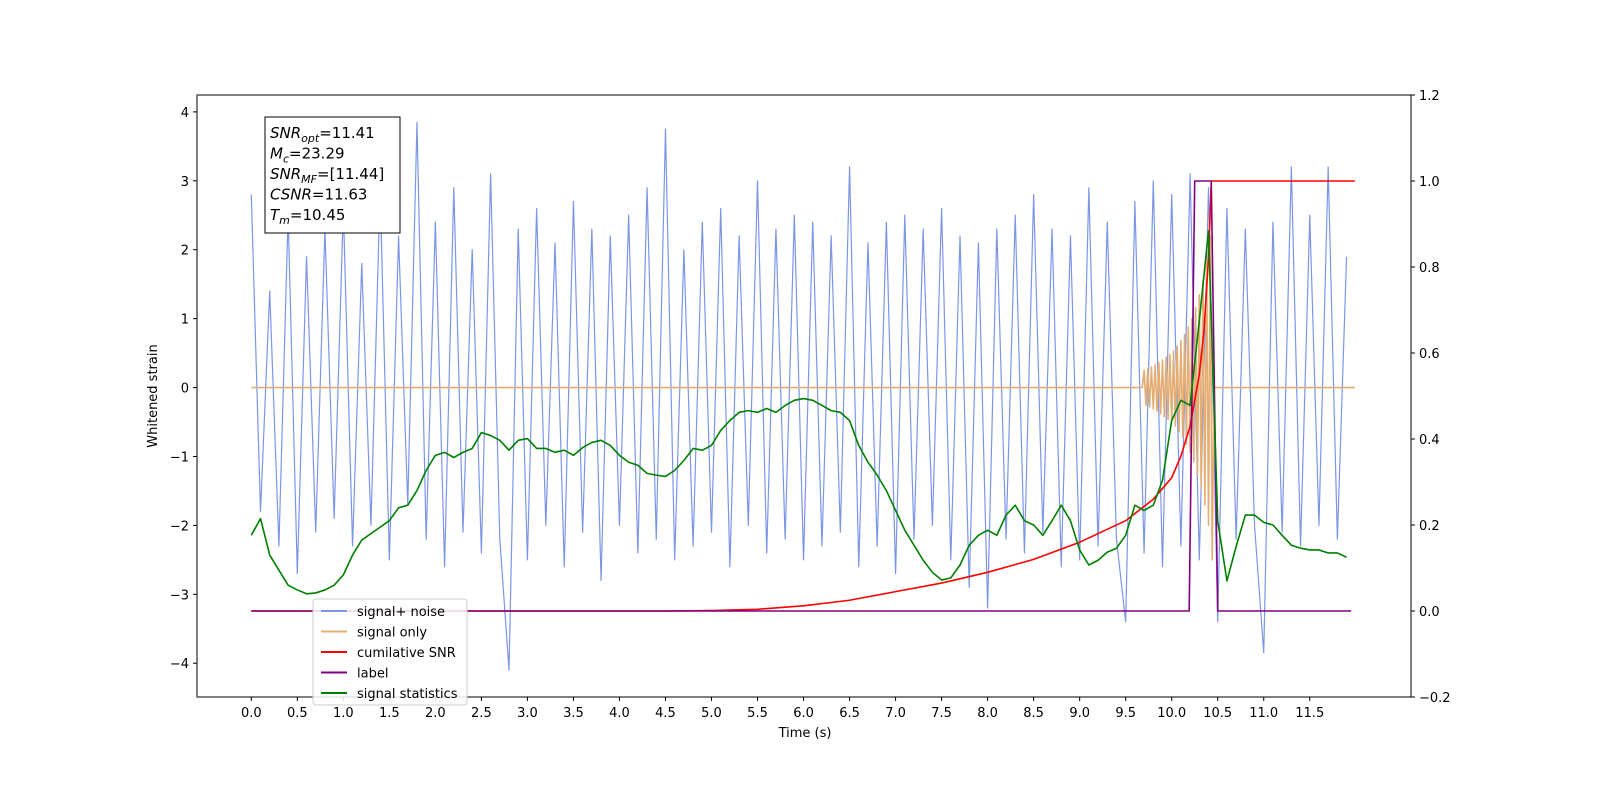 The height and width of the screenshot is (804, 1600). What do you see at coordinates (286, 159) in the screenshot?
I see `annotation-subscript: c` at bounding box center [286, 159].